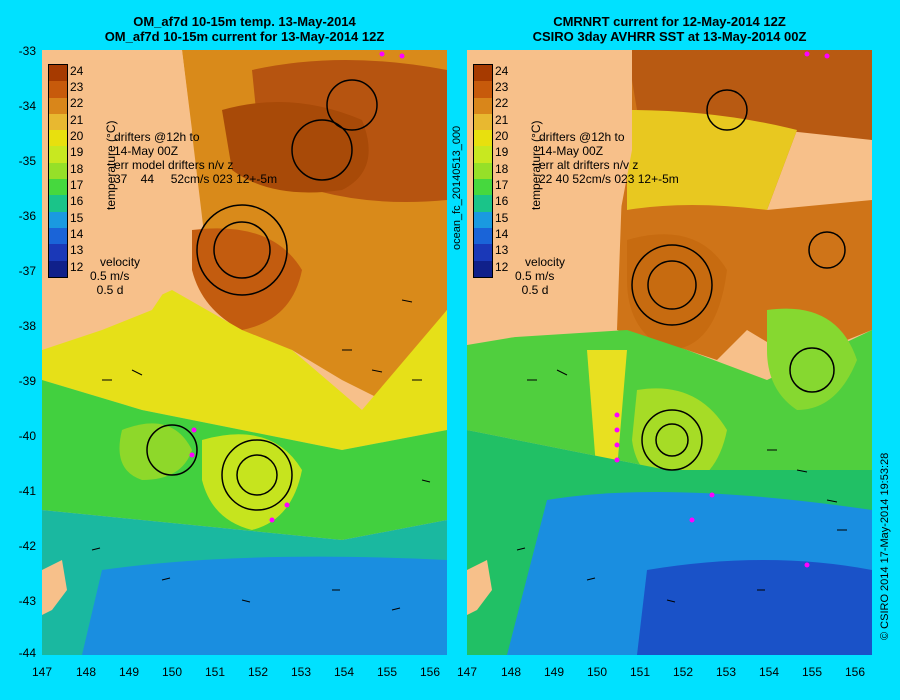 This screenshot has height=700, width=900. I want to click on latitude-tick: -34, so click(27, 106).